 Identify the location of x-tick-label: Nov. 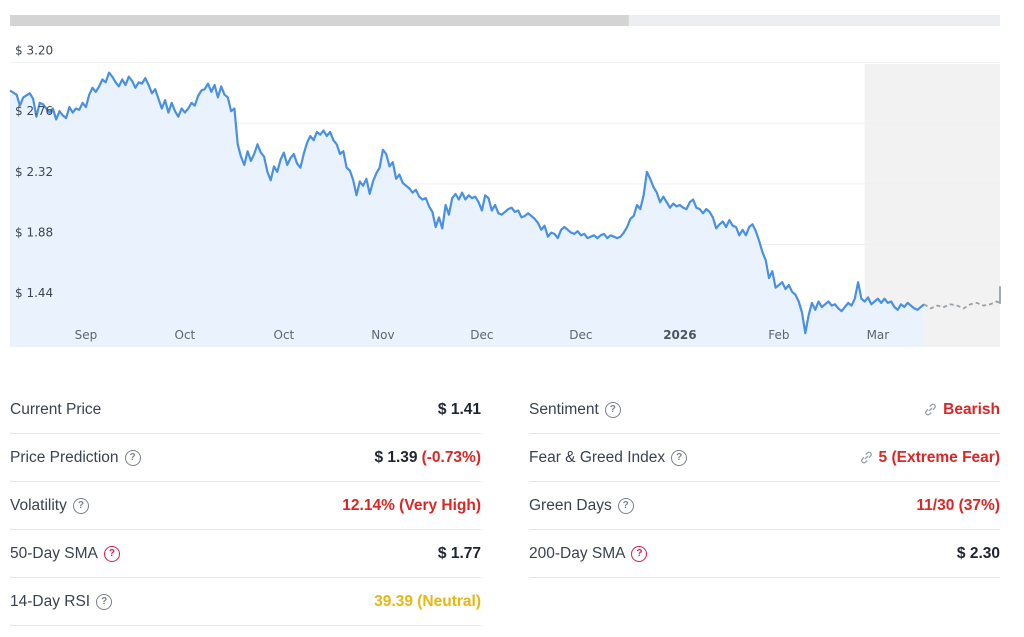
(382, 335).